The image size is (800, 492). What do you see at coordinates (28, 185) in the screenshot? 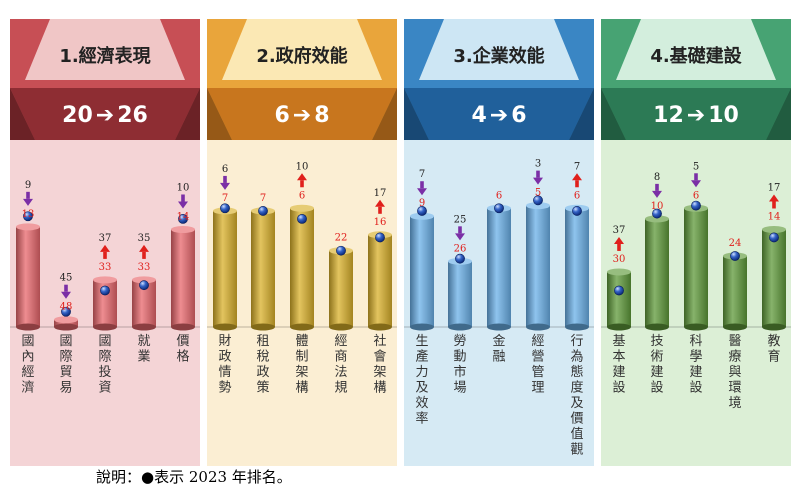
I see `value-2023: 9` at bounding box center [28, 185].